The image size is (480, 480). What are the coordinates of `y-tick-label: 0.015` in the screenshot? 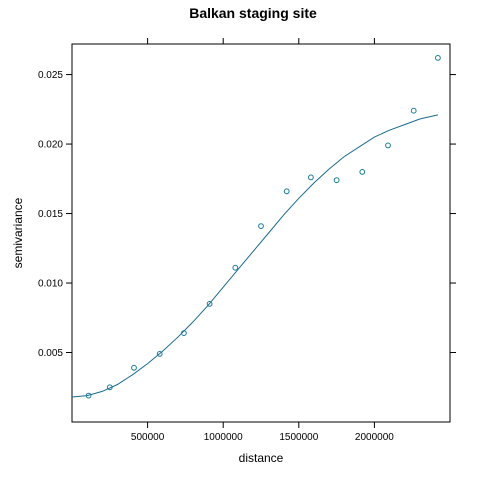 It's located at (50, 214).